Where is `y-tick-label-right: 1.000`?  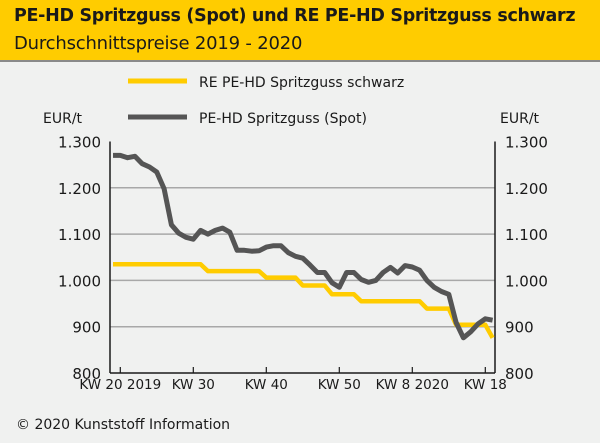 y-tick-label-right: 1.000 is located at coordinates (526, 281).